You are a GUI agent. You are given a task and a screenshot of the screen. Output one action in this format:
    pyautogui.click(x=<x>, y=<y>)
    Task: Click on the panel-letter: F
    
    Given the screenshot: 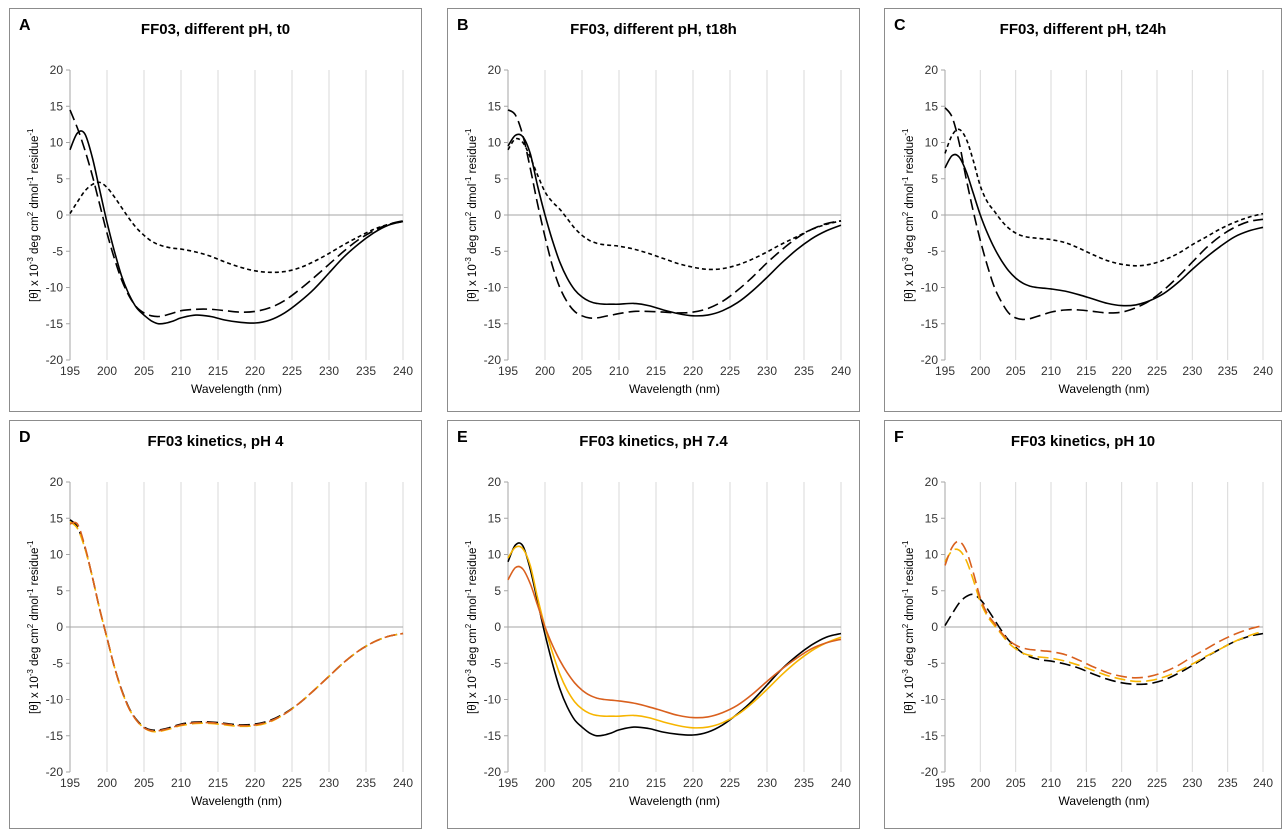 What is the action you would take?
    pyautogui.click(x=899, y=437)
    